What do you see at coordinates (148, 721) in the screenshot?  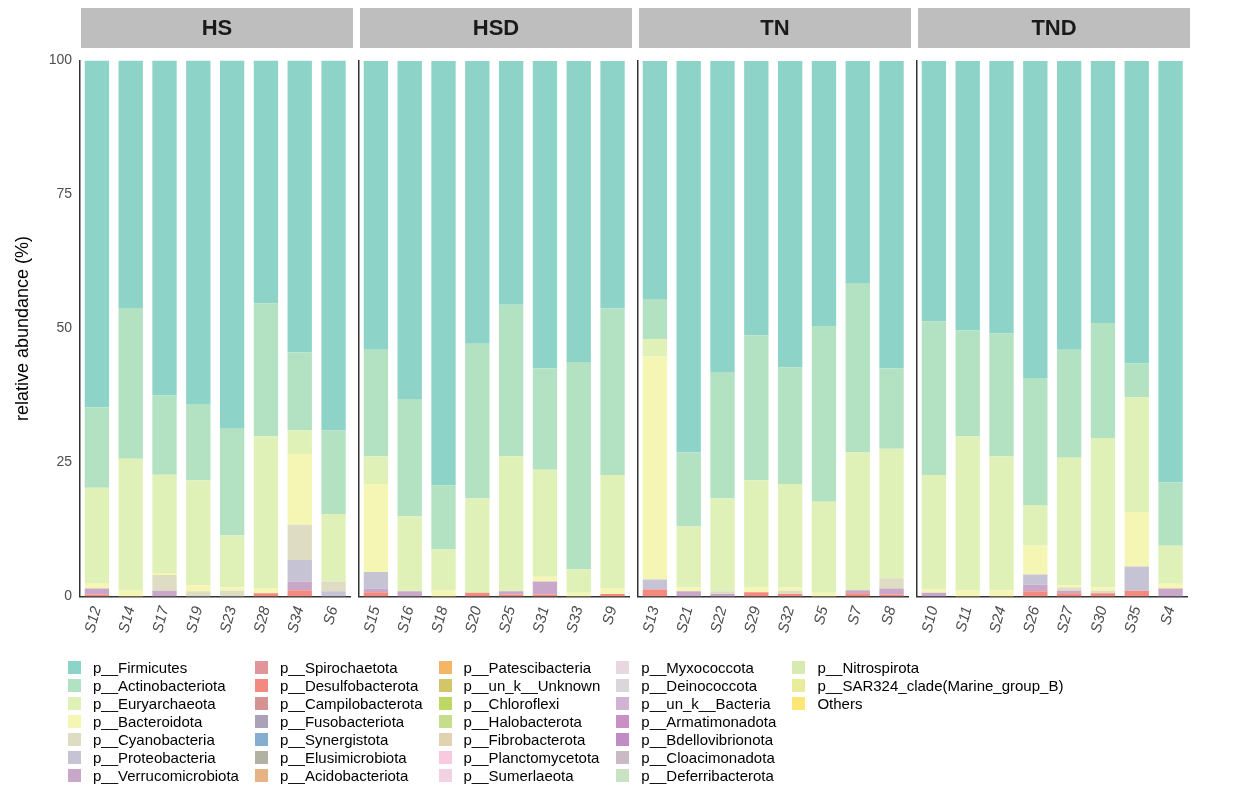 I see `legend-label: p__Bacteroidota` at bounding box center [148, 721].